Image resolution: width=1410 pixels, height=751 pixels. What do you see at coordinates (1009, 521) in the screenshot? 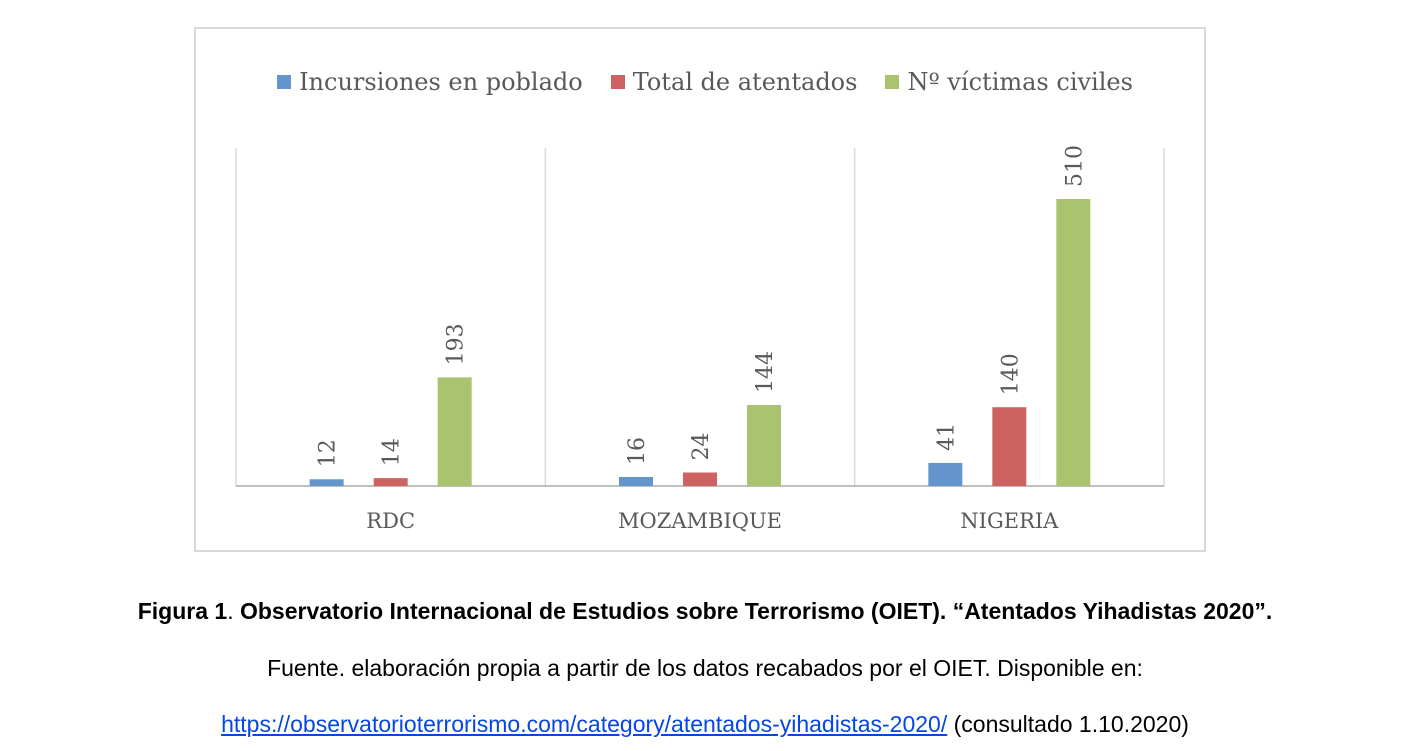
I see `x-tick-label: NIGERIA` at bounding box center [1009, 521].